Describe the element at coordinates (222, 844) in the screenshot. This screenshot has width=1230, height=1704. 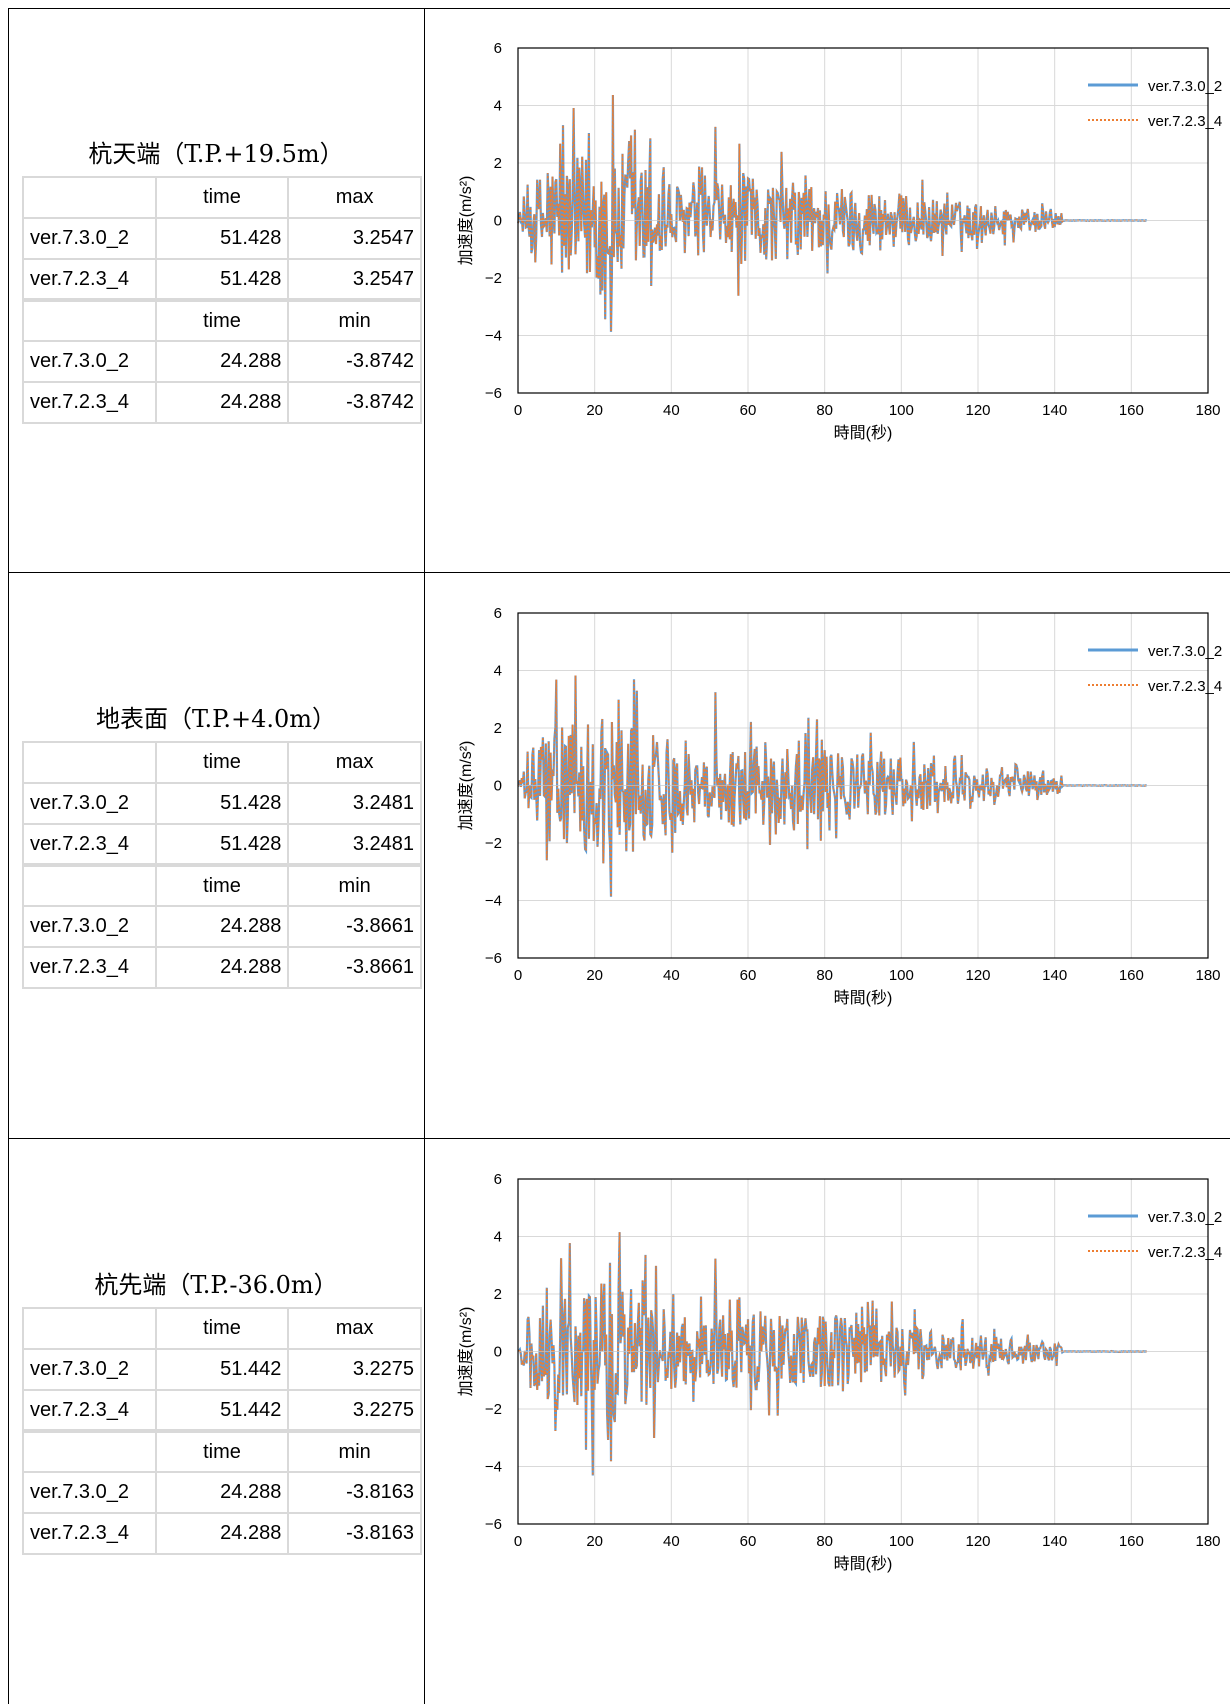
I see `table-row: ver.7.2.3_4 51.428 3.2481` at that location.